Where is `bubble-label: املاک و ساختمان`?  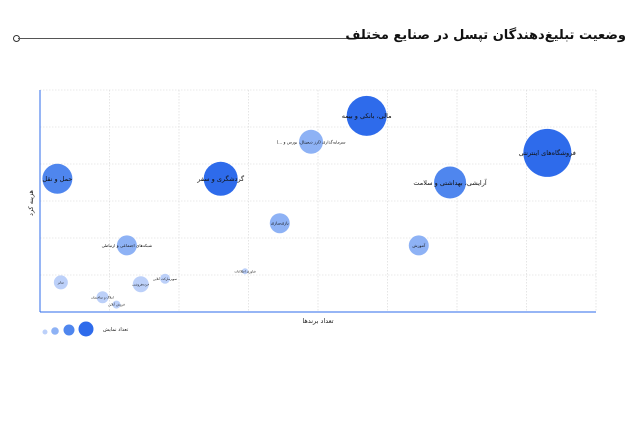
bubble-label: املاک و ساختمان is located at coordinates (102, 297).